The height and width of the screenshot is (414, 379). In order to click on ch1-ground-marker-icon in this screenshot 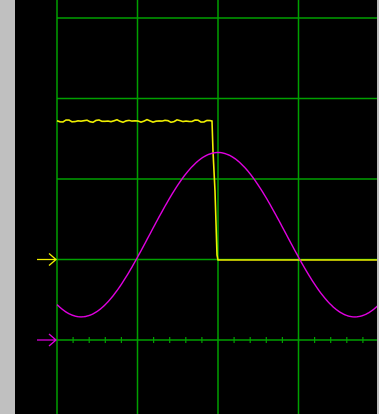, I will do `click(52, 259)`.